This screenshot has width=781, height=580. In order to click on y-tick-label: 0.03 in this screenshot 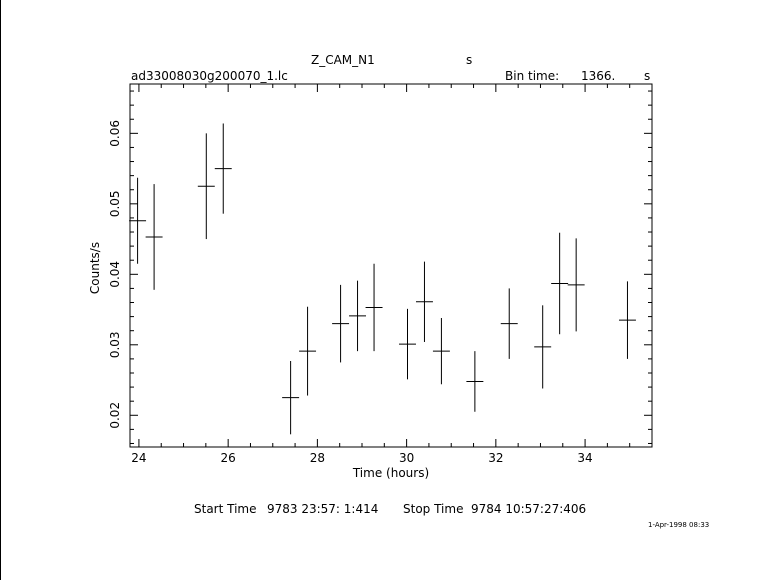, I will do `click(115, 344)`.